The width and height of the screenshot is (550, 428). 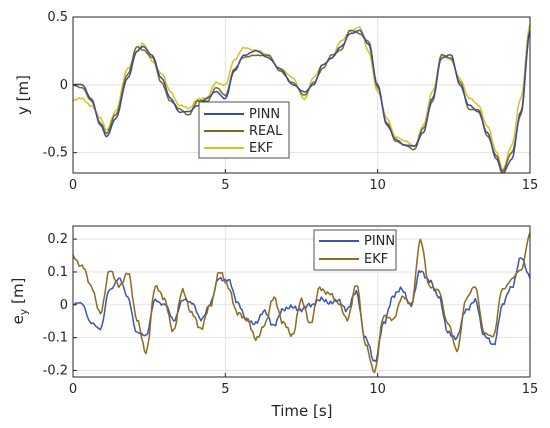 What do you see at coordinates (266, 131) in the screenshot?
I see `legend-label-real-top: REAL` at bounding box center [266, 131].